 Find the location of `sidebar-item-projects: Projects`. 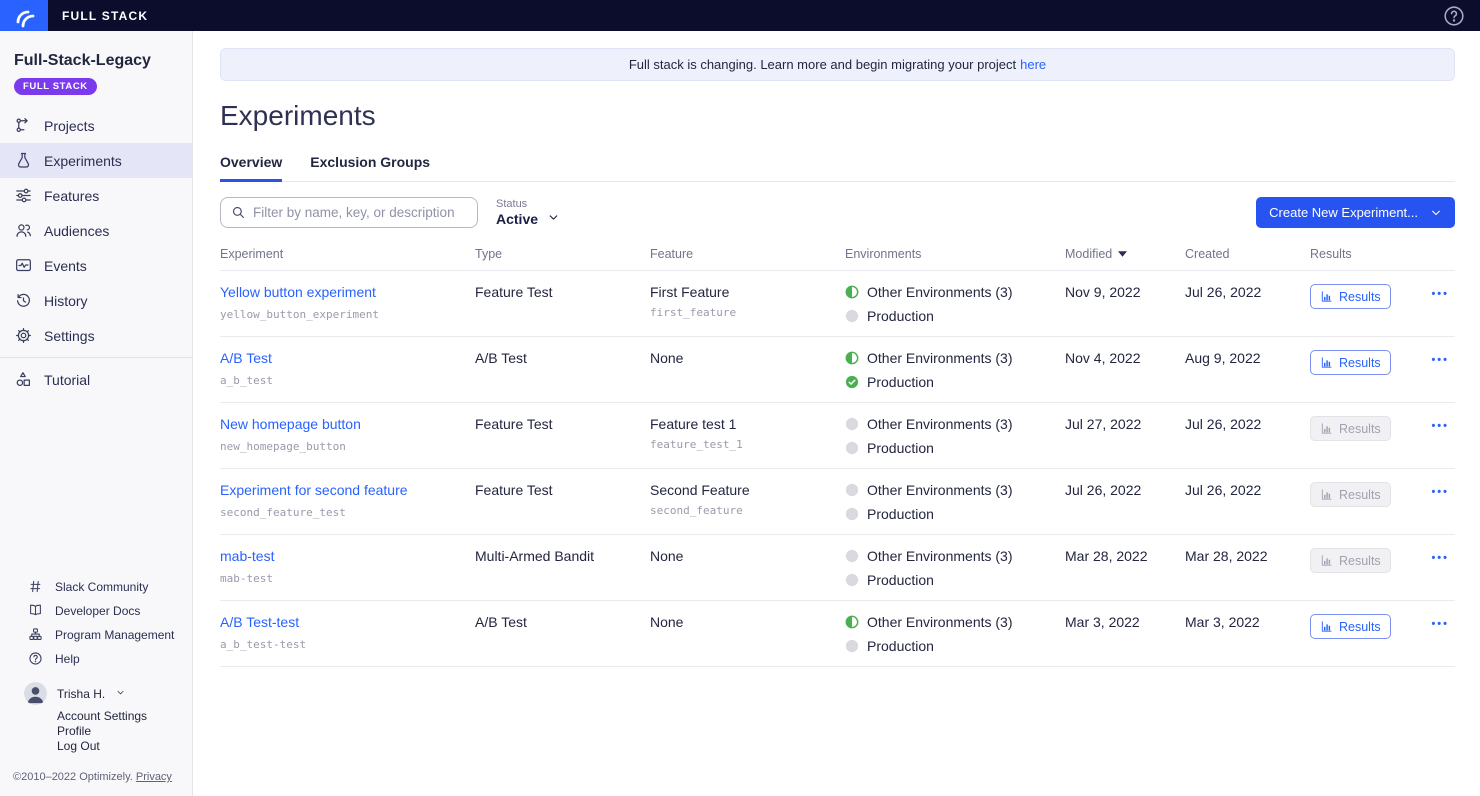

sidebar-item-projects: Projects is located at coordinates (96, 125).